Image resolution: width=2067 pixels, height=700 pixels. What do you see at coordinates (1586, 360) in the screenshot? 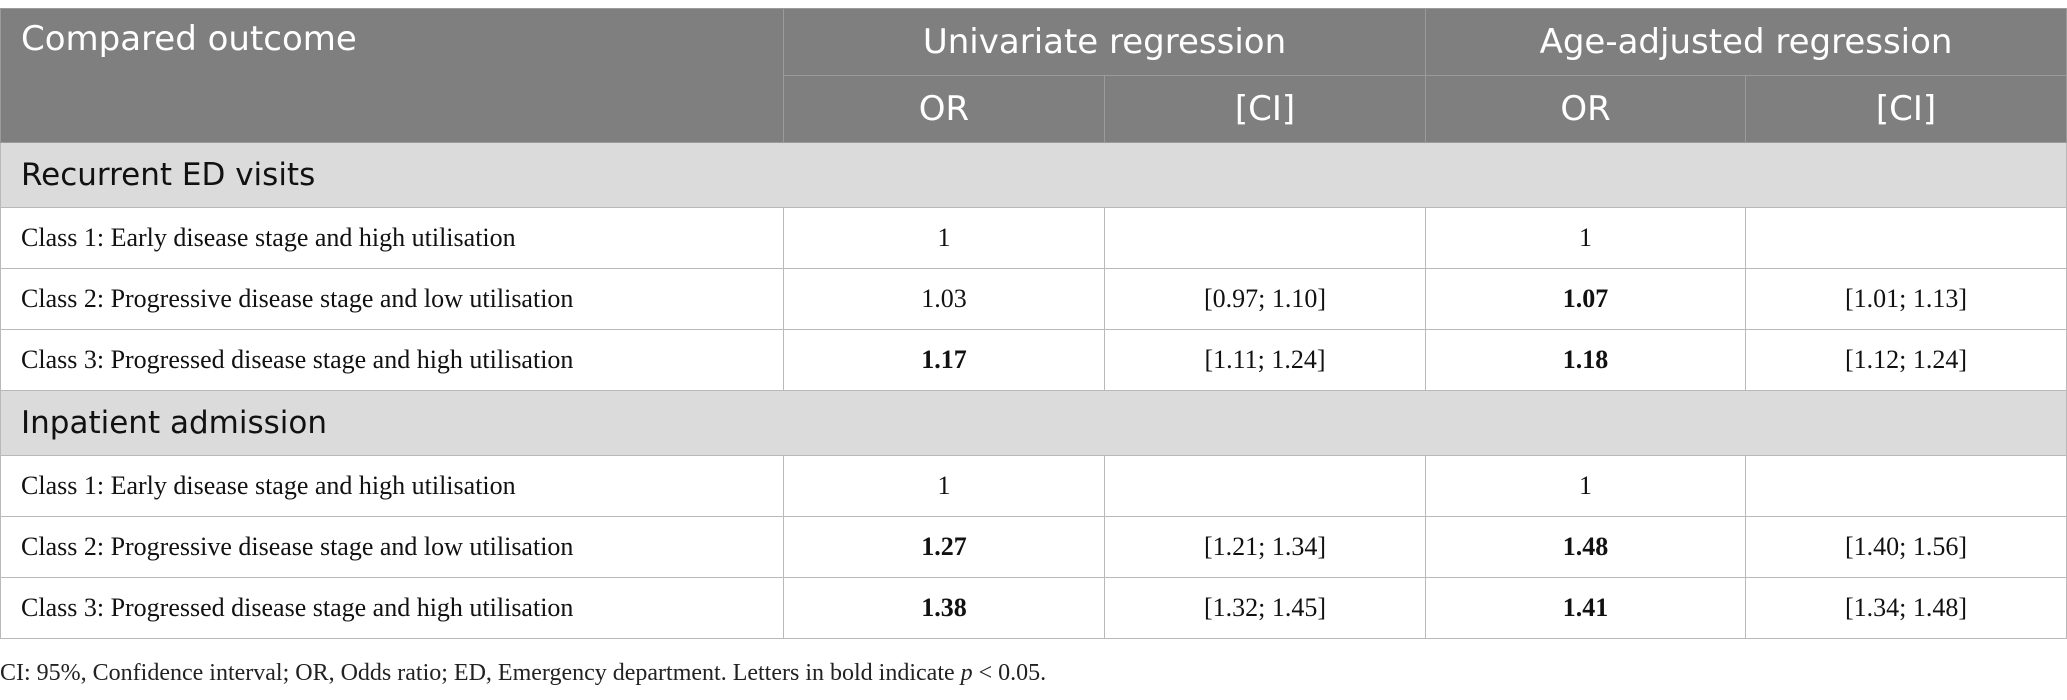
I see `adjusted-or-cell: 1.18` at bounding box center [1586, 360].